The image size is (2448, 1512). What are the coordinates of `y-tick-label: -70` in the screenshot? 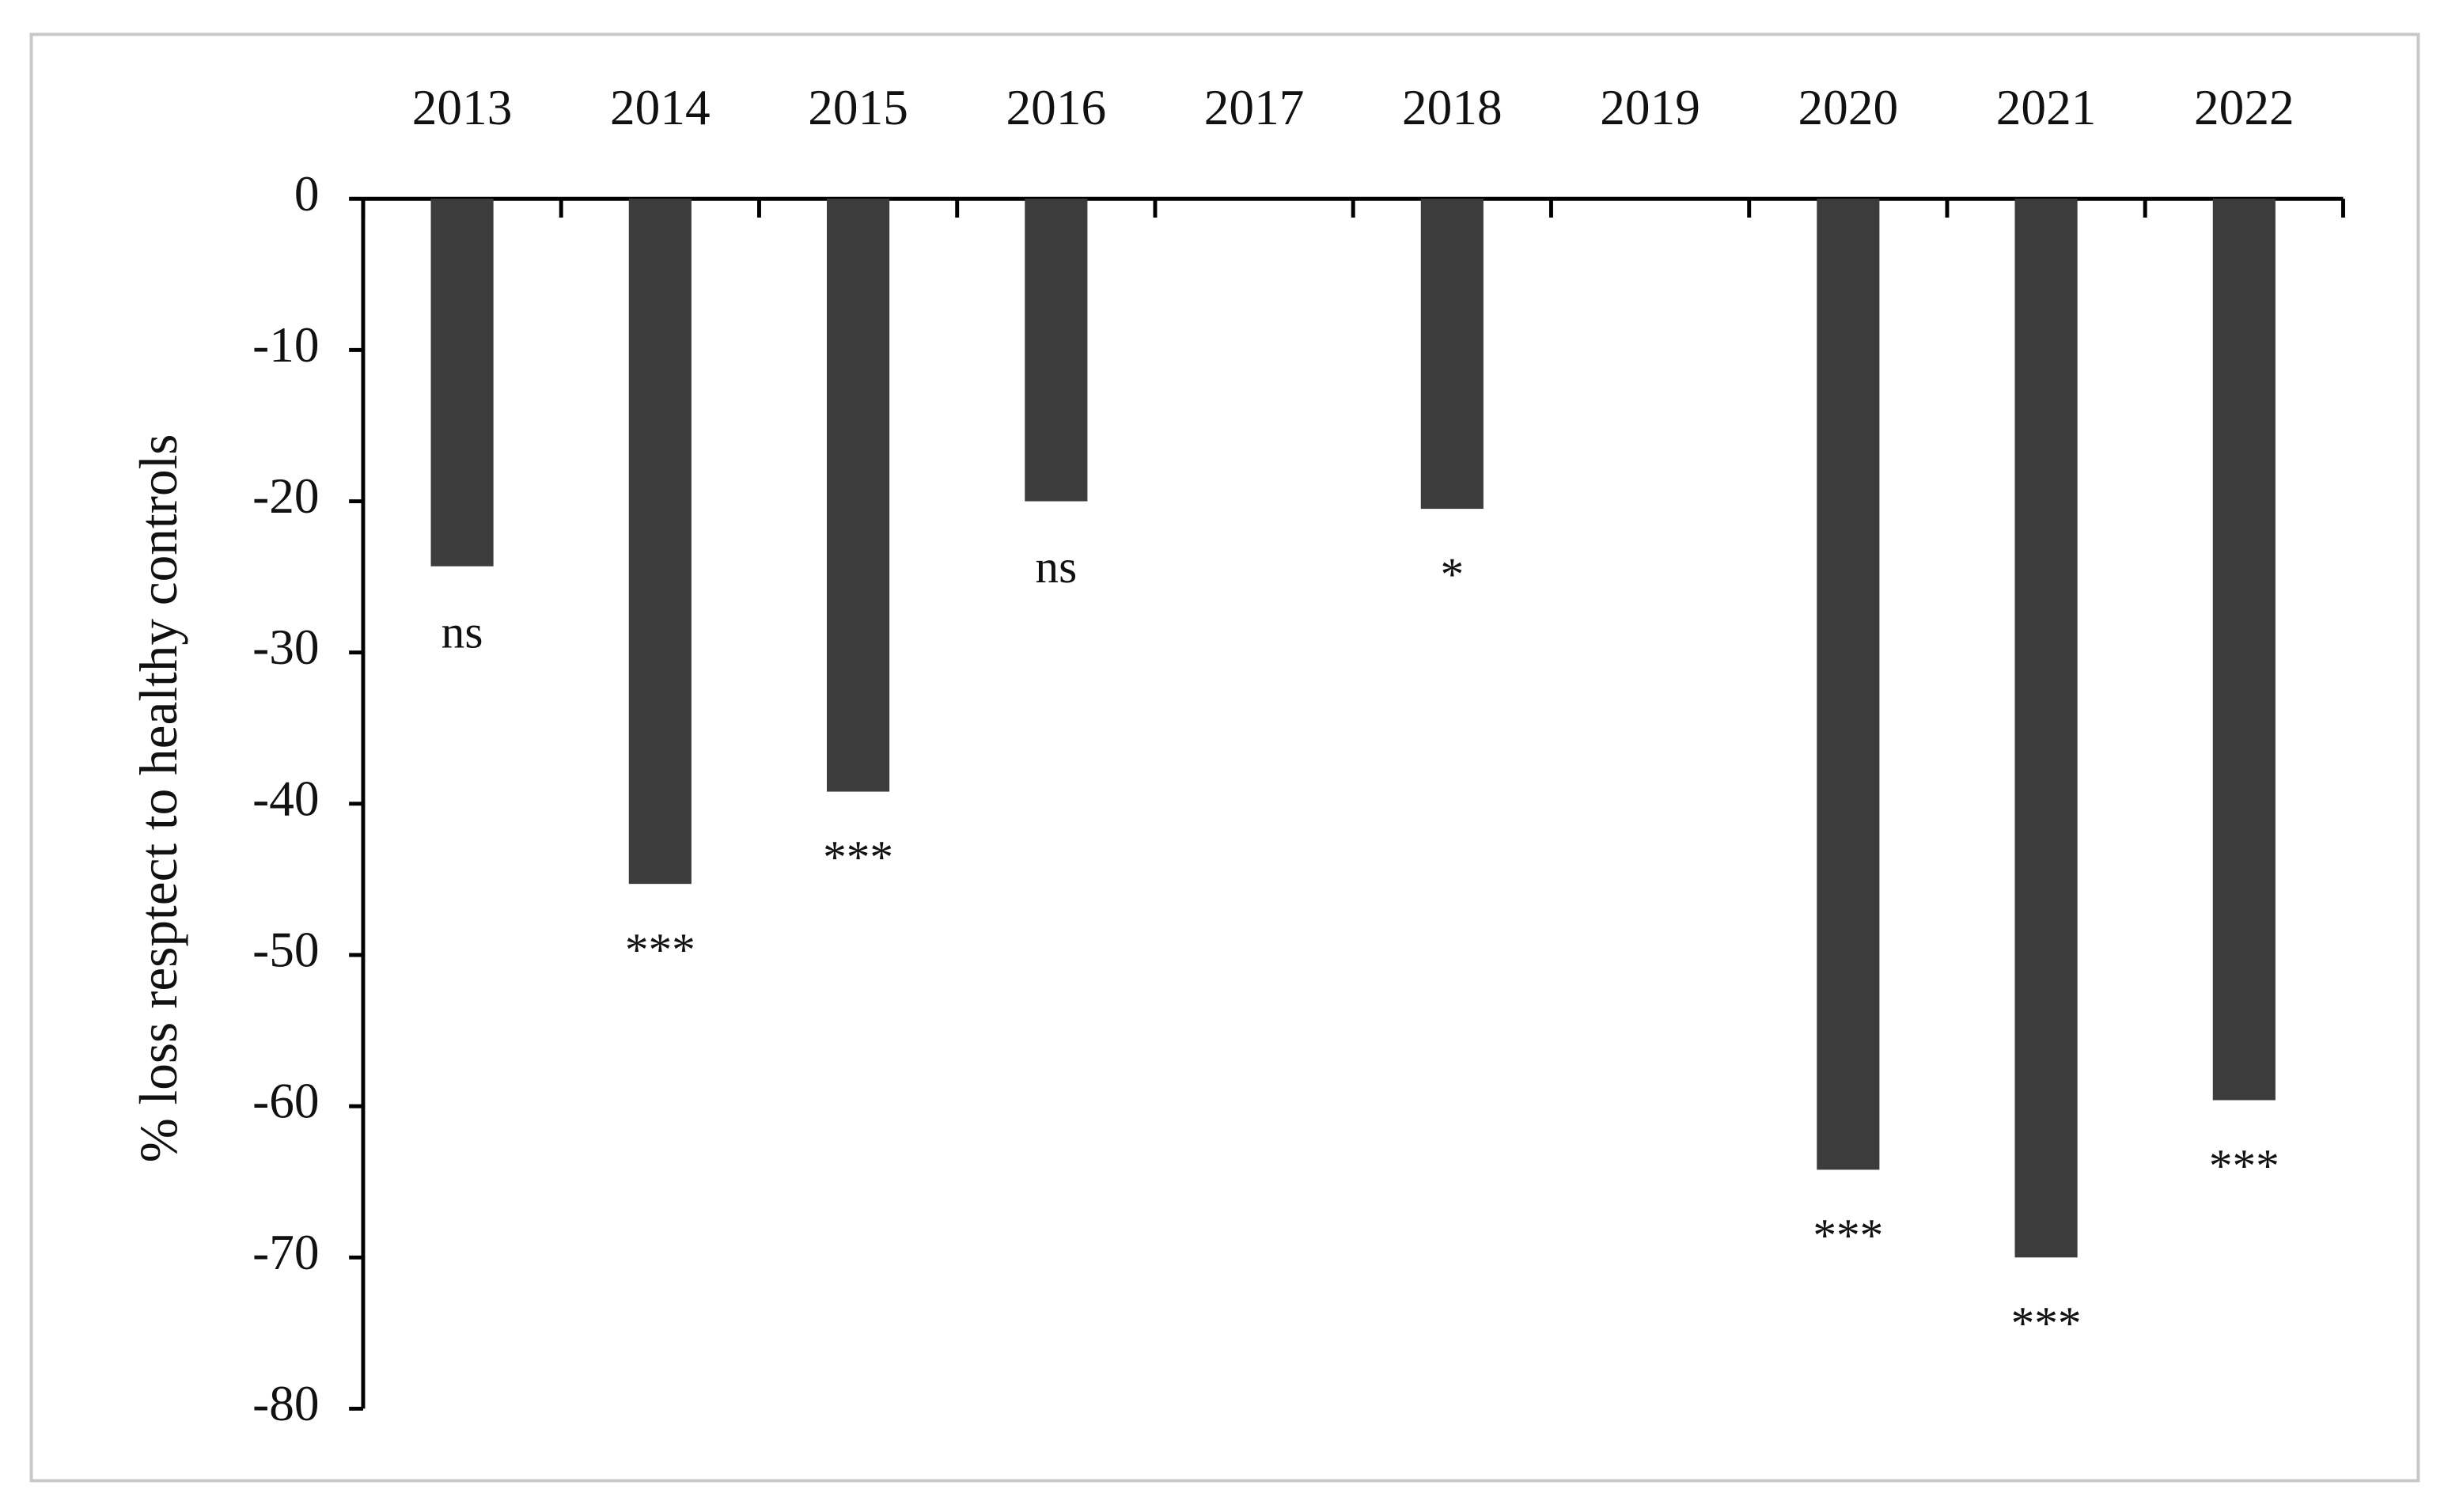 It's located at (285, 1252).